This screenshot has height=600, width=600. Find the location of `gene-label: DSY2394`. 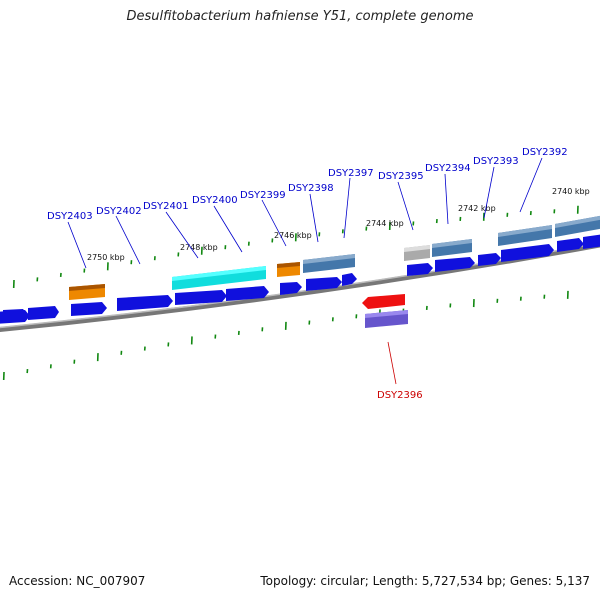

gene-label: DSY2394 is located at coordinates (448, 168).